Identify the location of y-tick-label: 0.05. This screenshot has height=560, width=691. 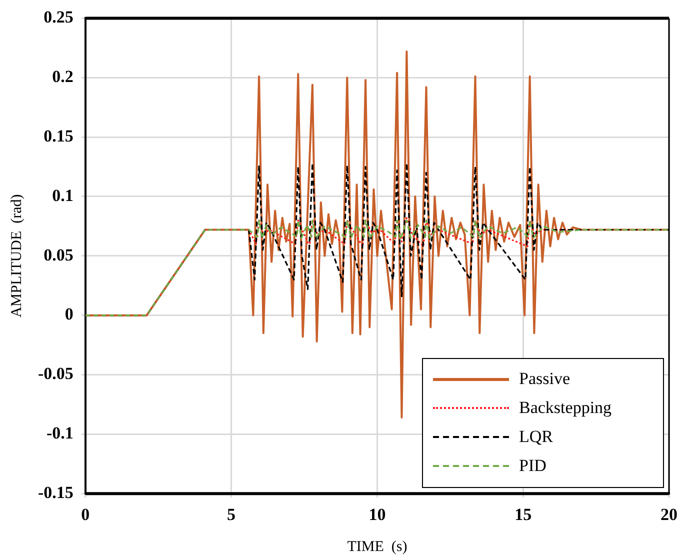
(59, 254).